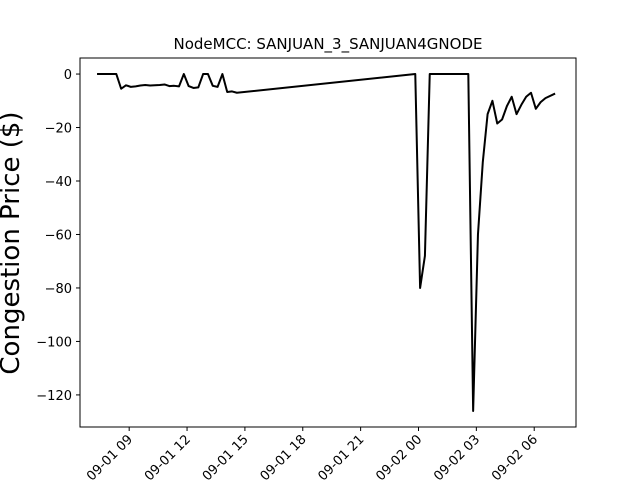 This screenshot has height=480, width=640. Describe the element at coordinates (58, 129) in the screenshot. I see `y-tick-label: −20` at that location.